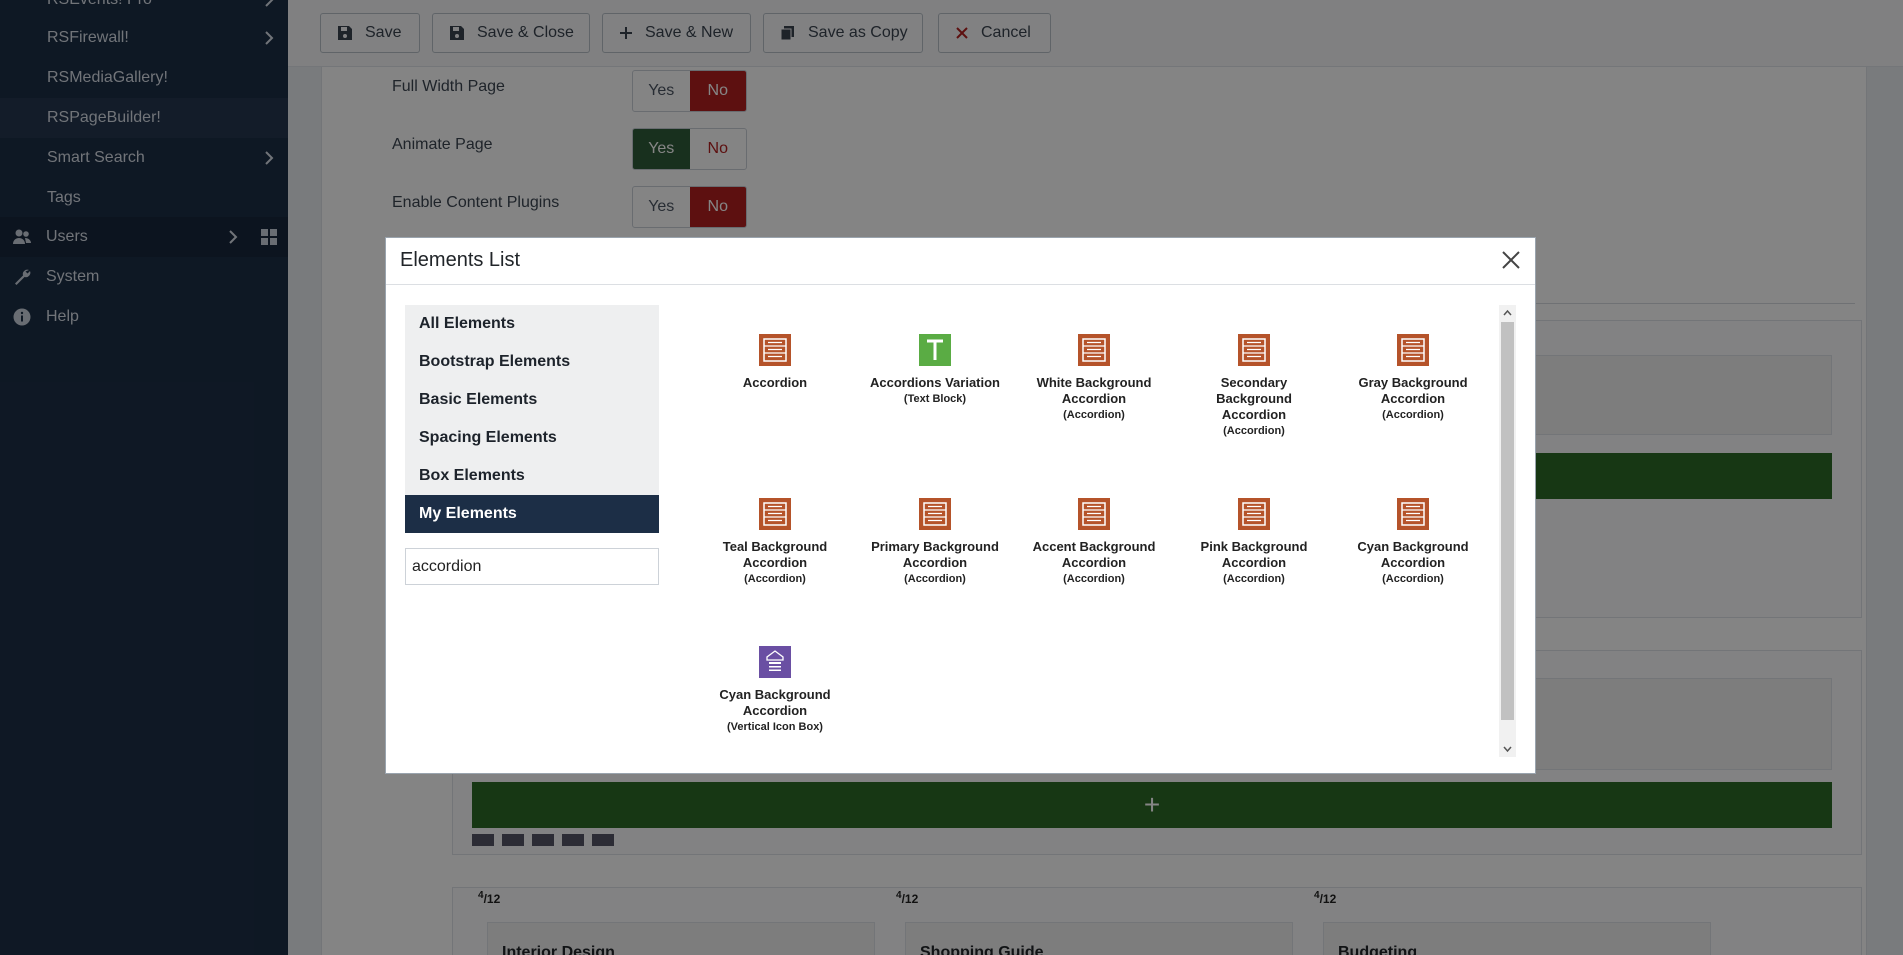 The height and width of the screenshot is (955, 1903). I want to click on element-type: (Text Block), so click(935, 399).